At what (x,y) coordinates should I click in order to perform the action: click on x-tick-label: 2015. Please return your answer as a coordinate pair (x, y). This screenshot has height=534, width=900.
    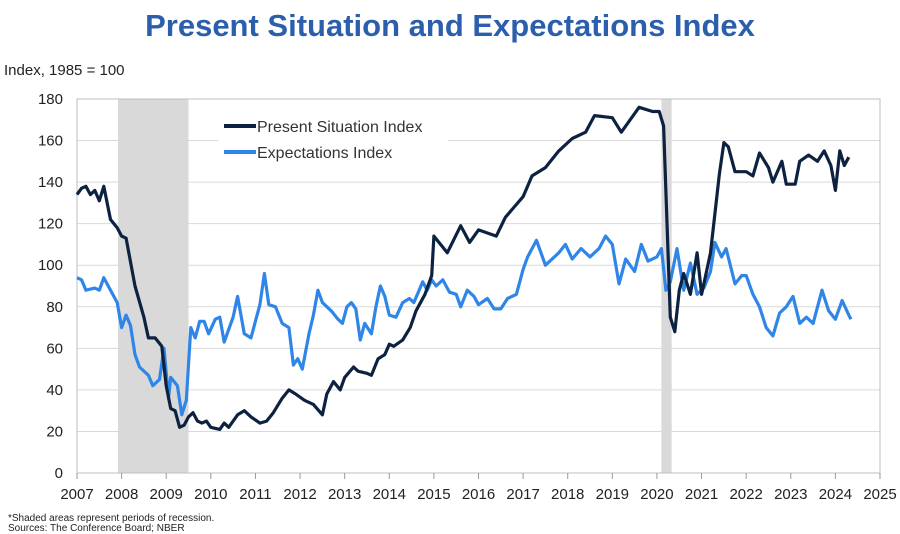
    Looking at the image, I should click on (433, 494).